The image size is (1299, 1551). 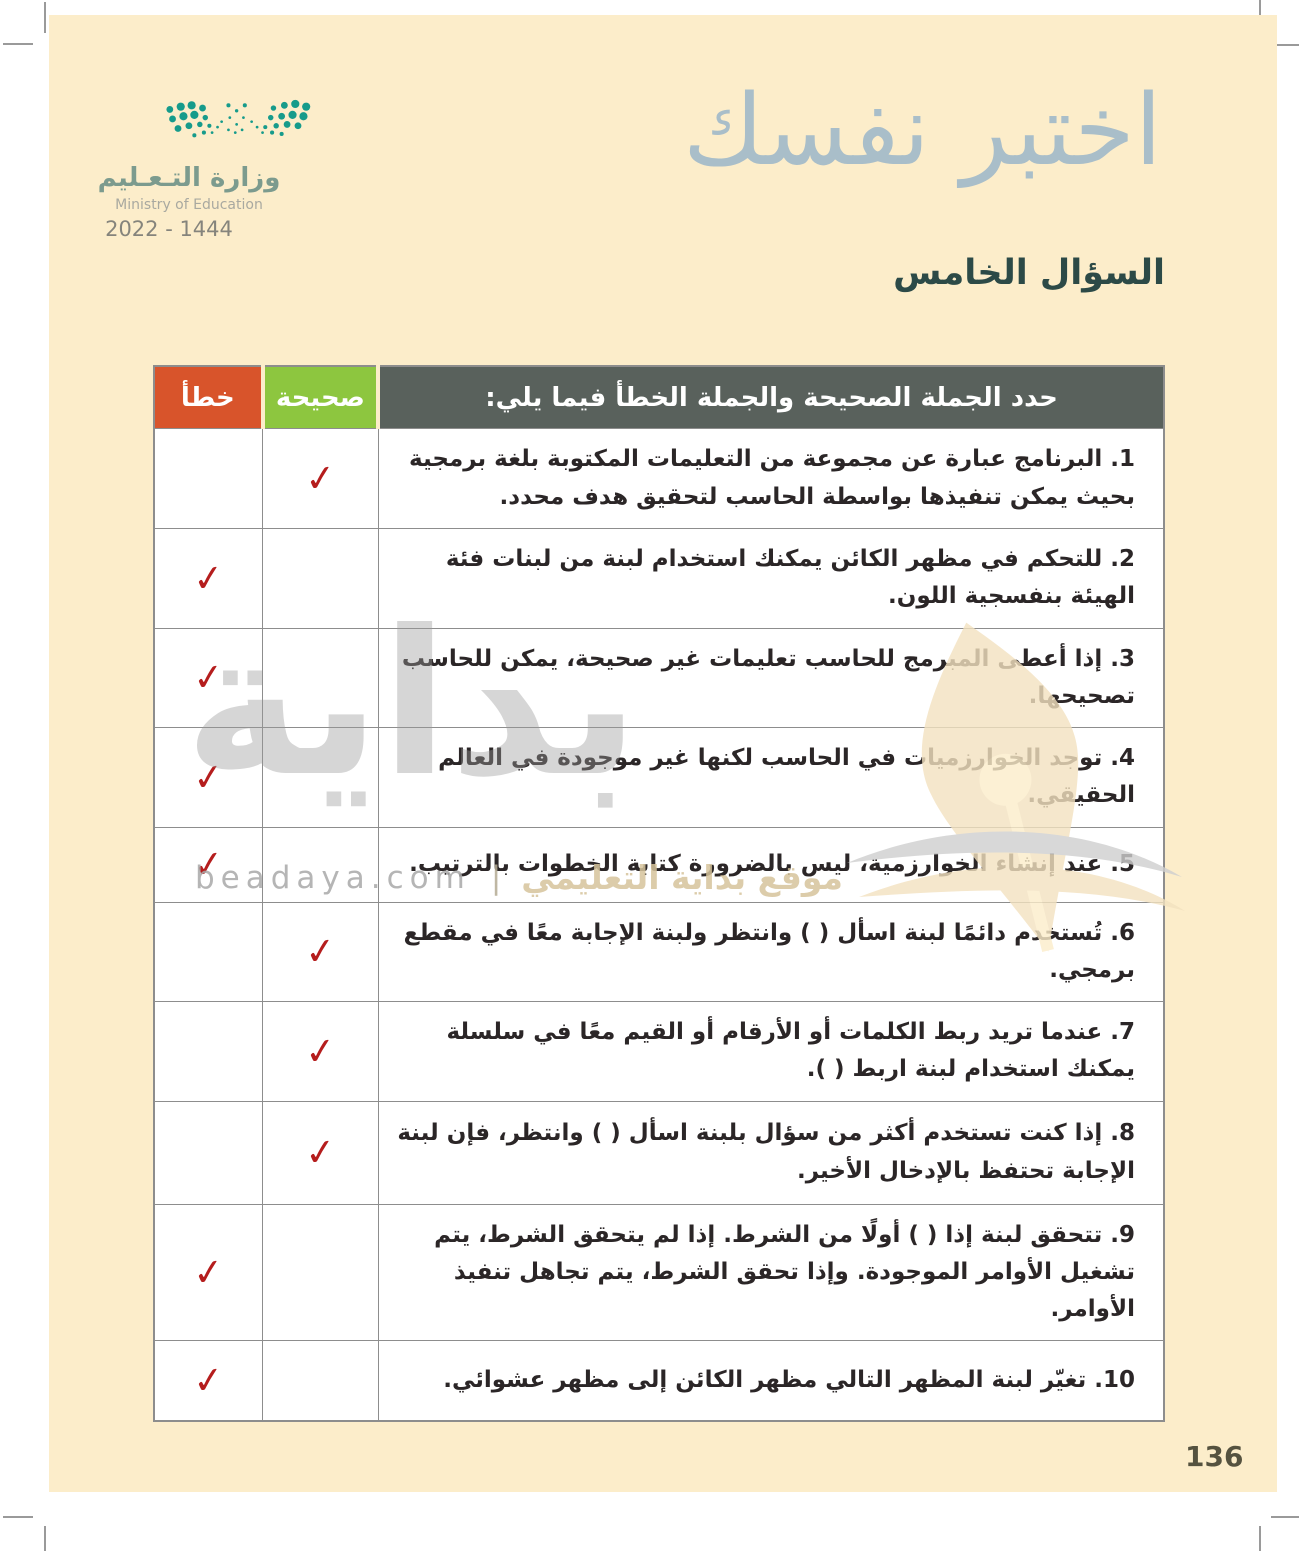 I want to click on page-number: 136, so click(x=1214, y=1456).